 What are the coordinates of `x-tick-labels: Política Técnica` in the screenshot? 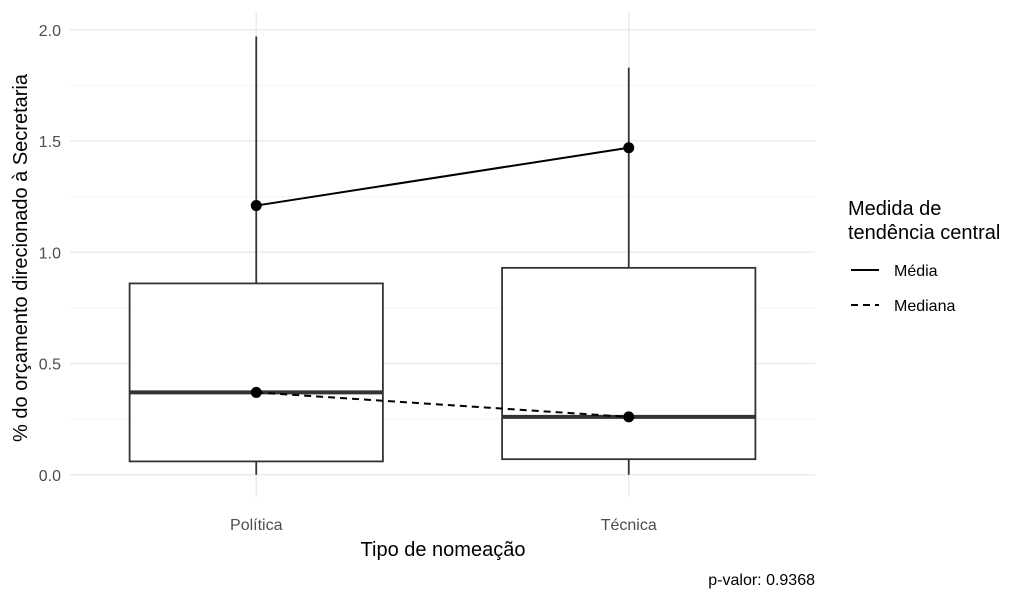 It's located at (443, 525).